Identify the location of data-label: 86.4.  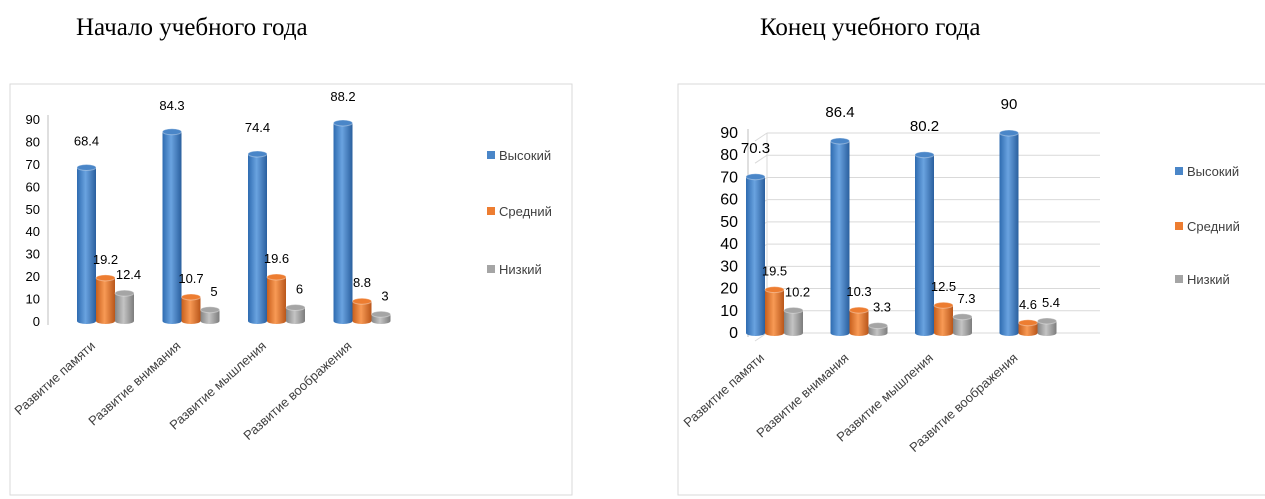
(839, 112).